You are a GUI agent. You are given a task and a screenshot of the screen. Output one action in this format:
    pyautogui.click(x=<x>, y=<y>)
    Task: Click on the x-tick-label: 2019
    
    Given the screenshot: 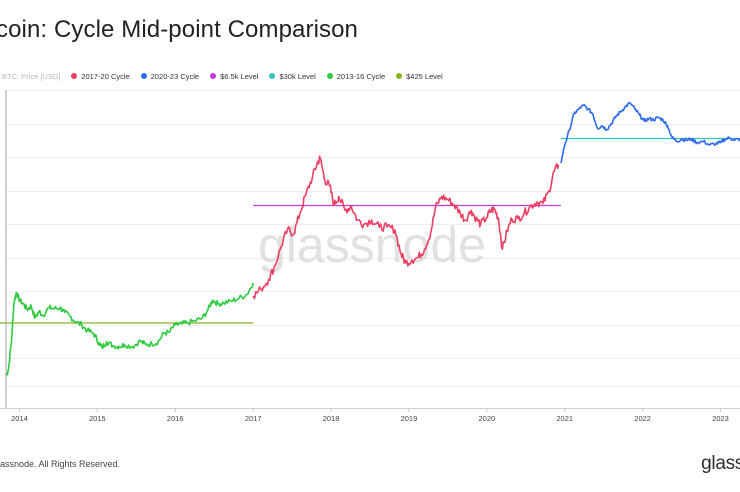 What is the action you would take?
    pyautogui.click(x=409, y=418)
    